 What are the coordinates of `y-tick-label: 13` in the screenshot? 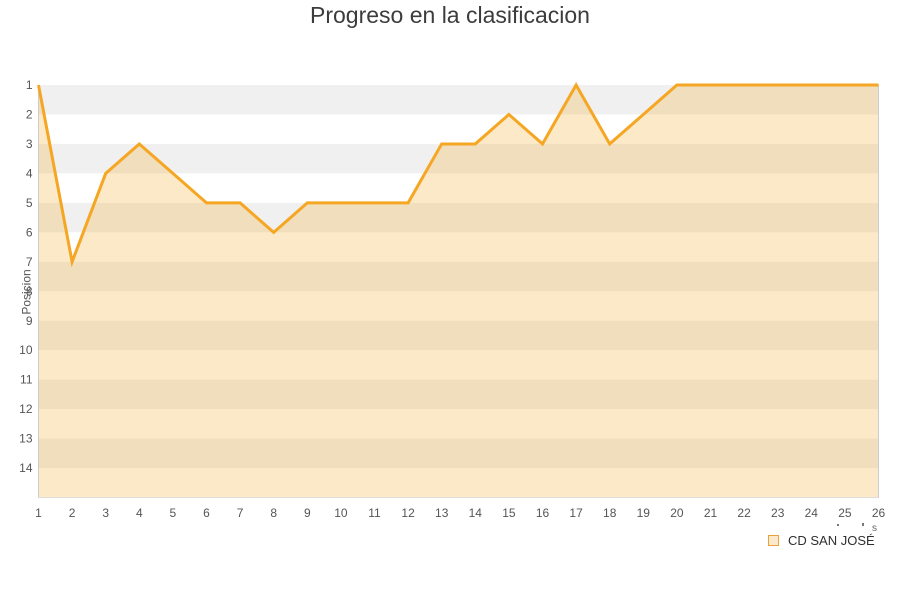 It's located at (26, 439).